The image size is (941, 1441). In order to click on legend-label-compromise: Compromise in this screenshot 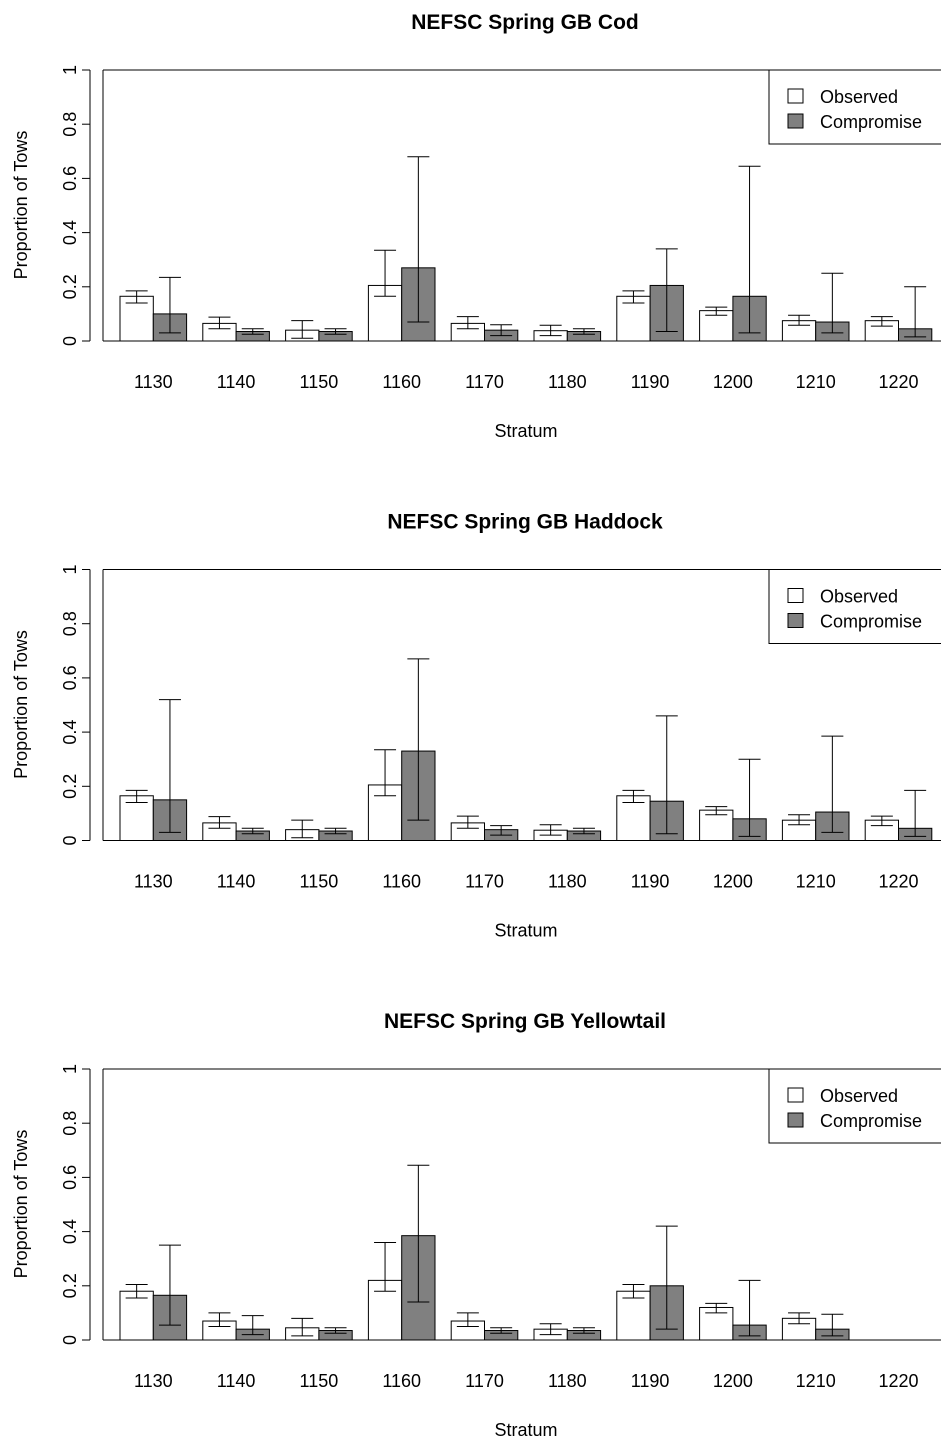, I will do `click(871, 1121)`.